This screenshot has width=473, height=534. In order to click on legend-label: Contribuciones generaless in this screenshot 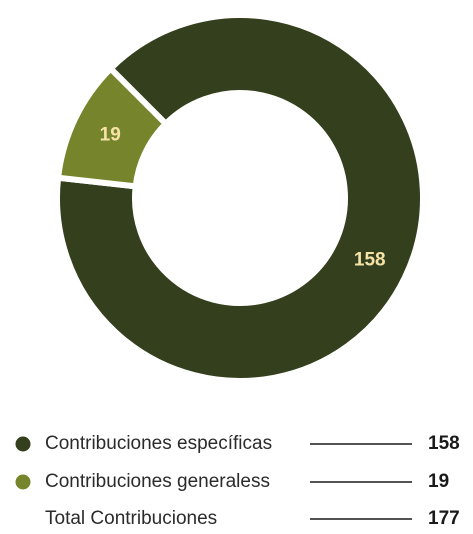, I will do `click(157, 481)`.